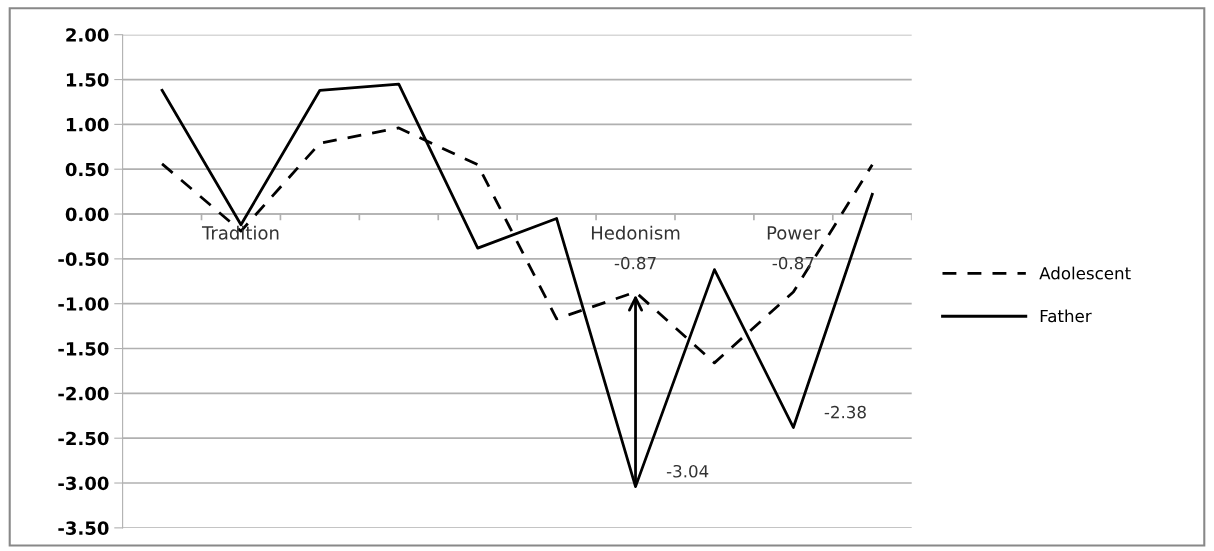  Describe the element at coordinates (87, 80) in the screenshot. I see `y-tick-label: 1.50` at that location.